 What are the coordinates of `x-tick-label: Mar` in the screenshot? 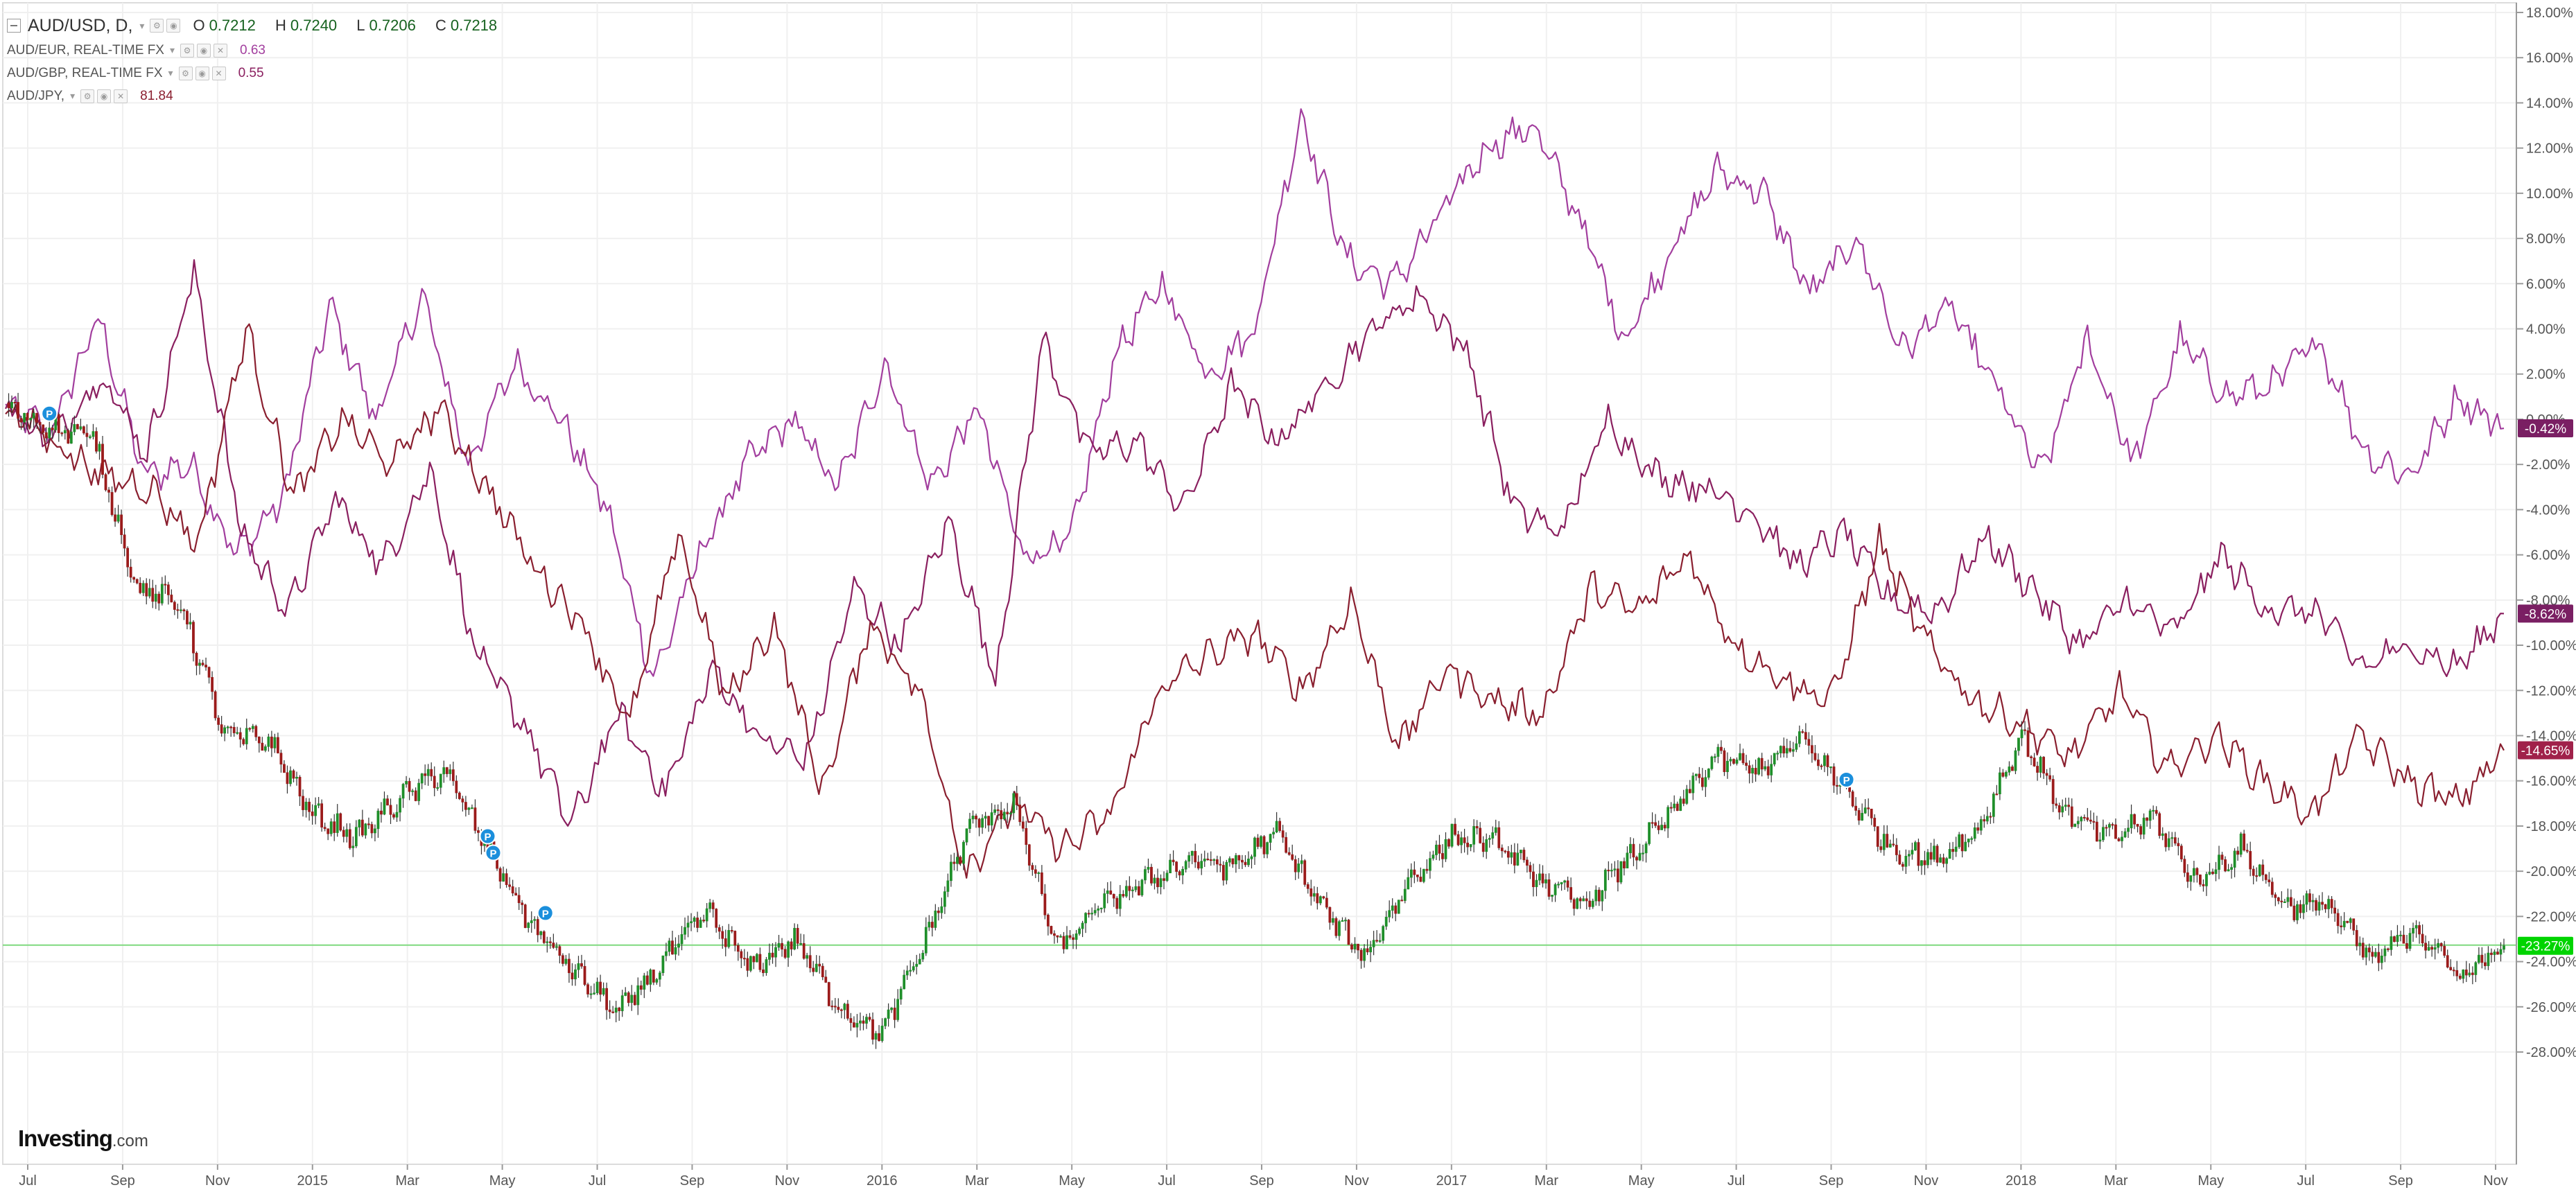 It's located at (407, 1181).